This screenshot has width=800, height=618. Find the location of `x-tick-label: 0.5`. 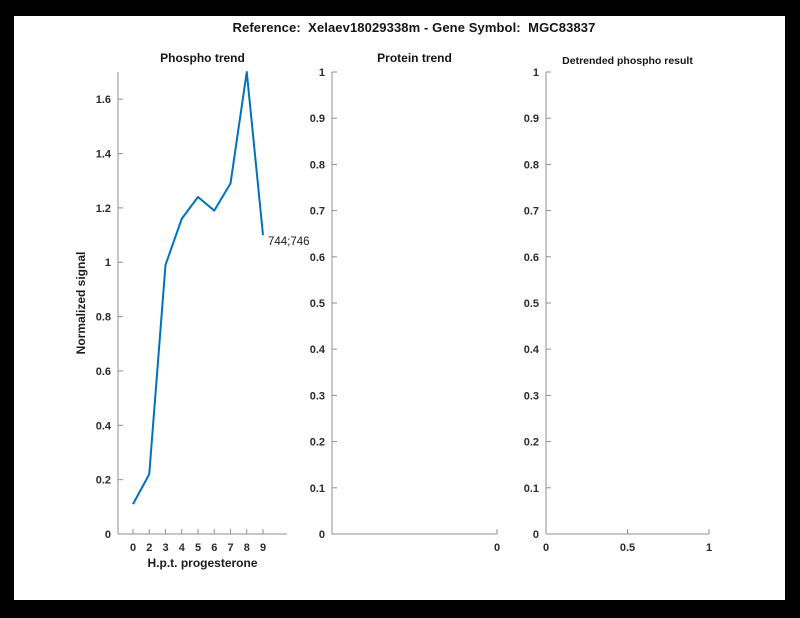

x-tick-label: 0.5 is located at coordinates (627, 548).